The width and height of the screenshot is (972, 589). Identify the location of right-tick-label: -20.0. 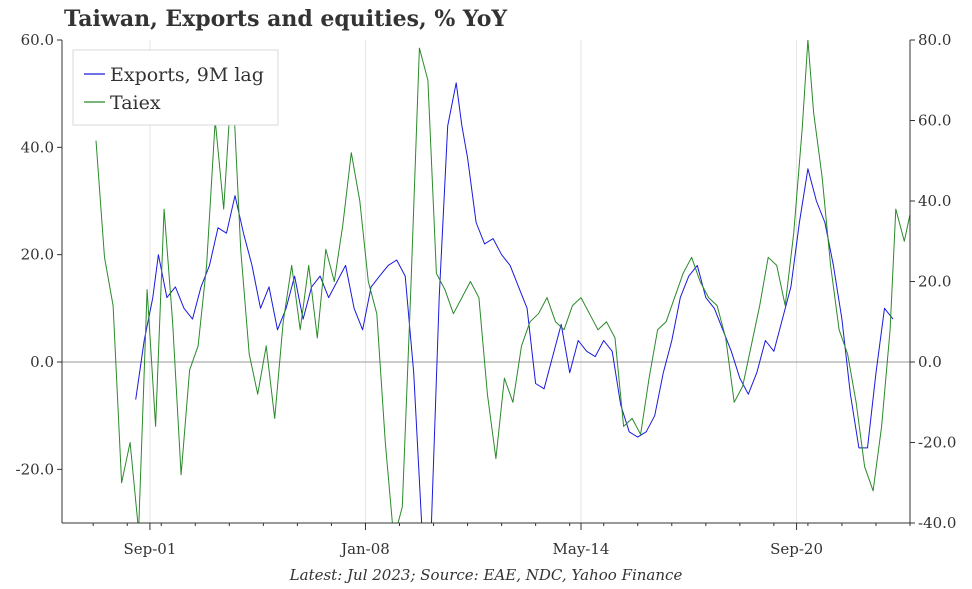
(937, 443).